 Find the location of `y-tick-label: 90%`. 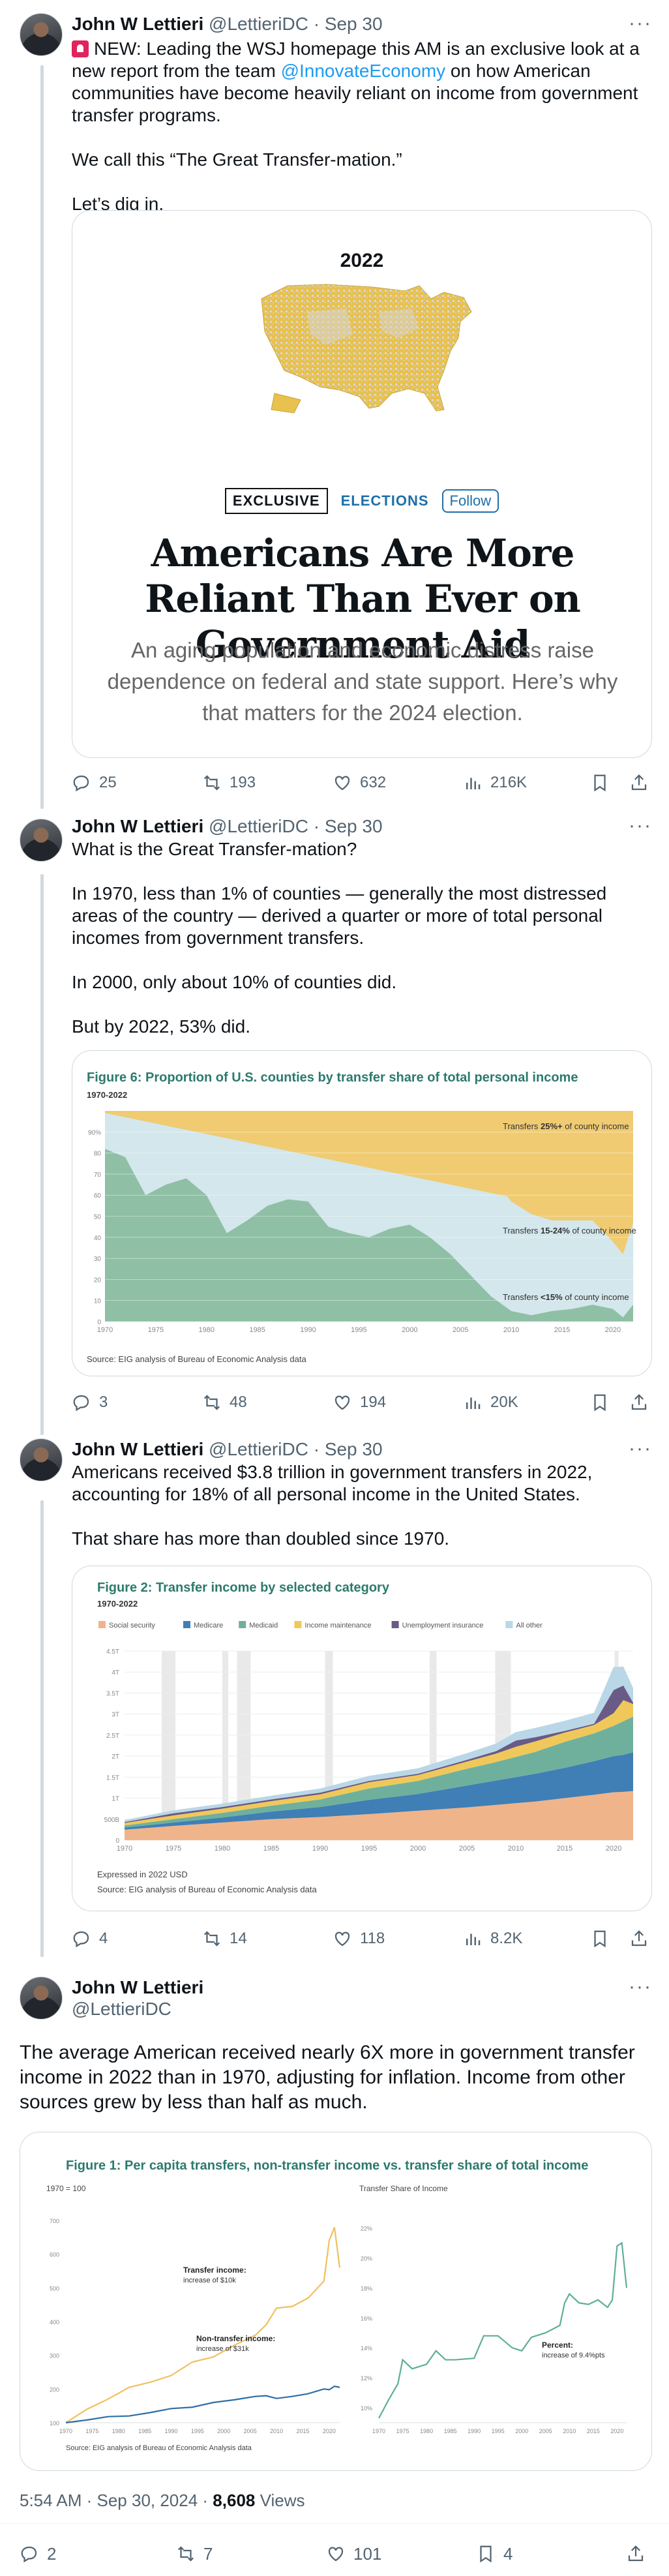

y-tick-label: 90% is located at coordinates (94, 1132).